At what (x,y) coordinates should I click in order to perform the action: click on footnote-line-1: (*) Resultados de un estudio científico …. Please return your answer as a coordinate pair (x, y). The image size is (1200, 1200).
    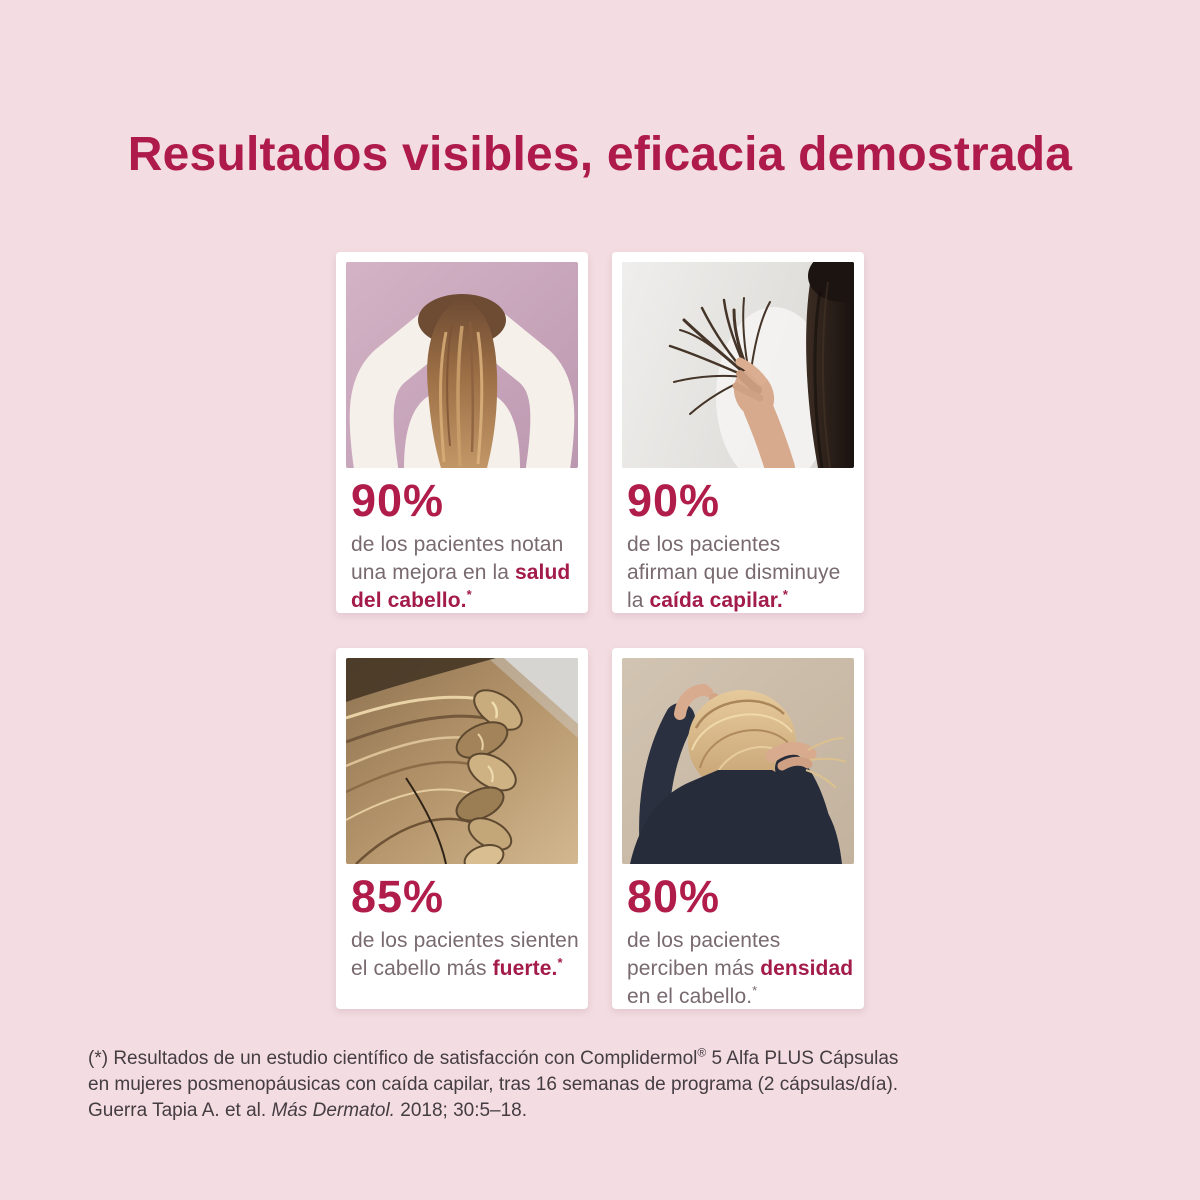
    Looking at the image, I should click on (493, 1057).